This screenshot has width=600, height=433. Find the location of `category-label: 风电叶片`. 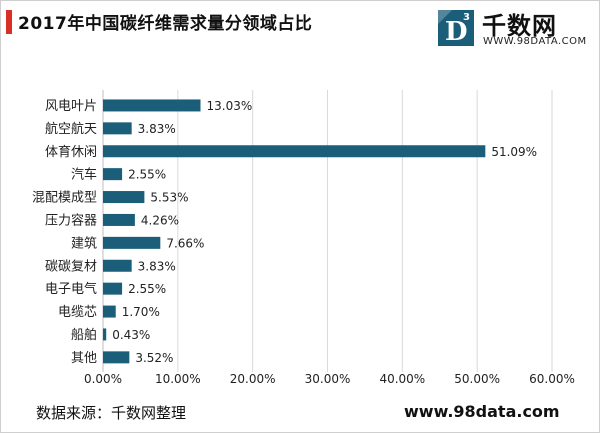

category-label: 风电叶片 is located at coordinates (71, 106).